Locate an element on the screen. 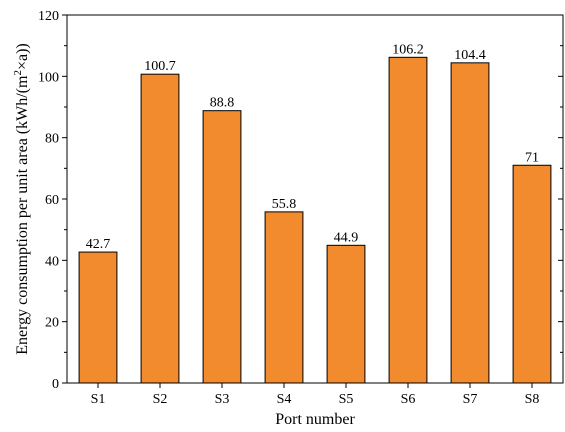  x-tick-label: S1 is located at coordinates (98, 399).